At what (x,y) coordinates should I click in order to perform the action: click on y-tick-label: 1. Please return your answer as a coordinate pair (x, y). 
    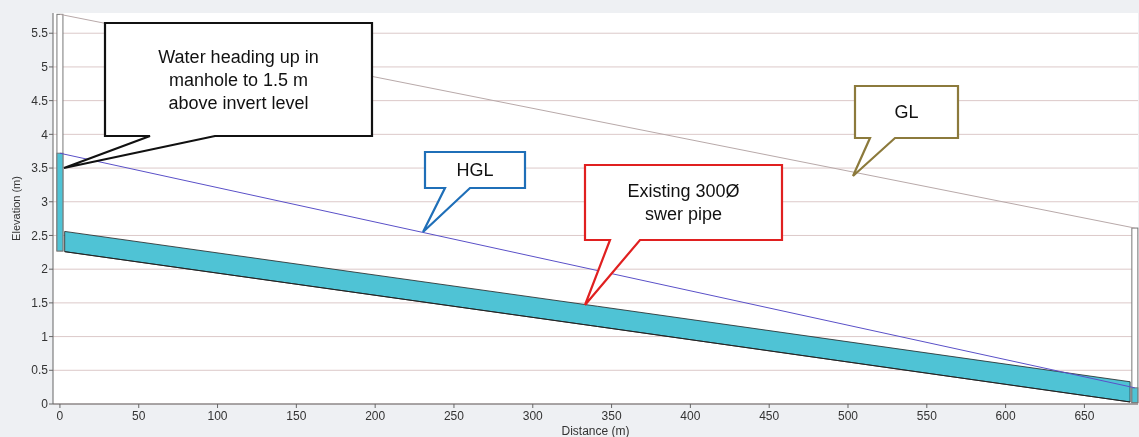
    Looking at the image, I should click on (45, 336).